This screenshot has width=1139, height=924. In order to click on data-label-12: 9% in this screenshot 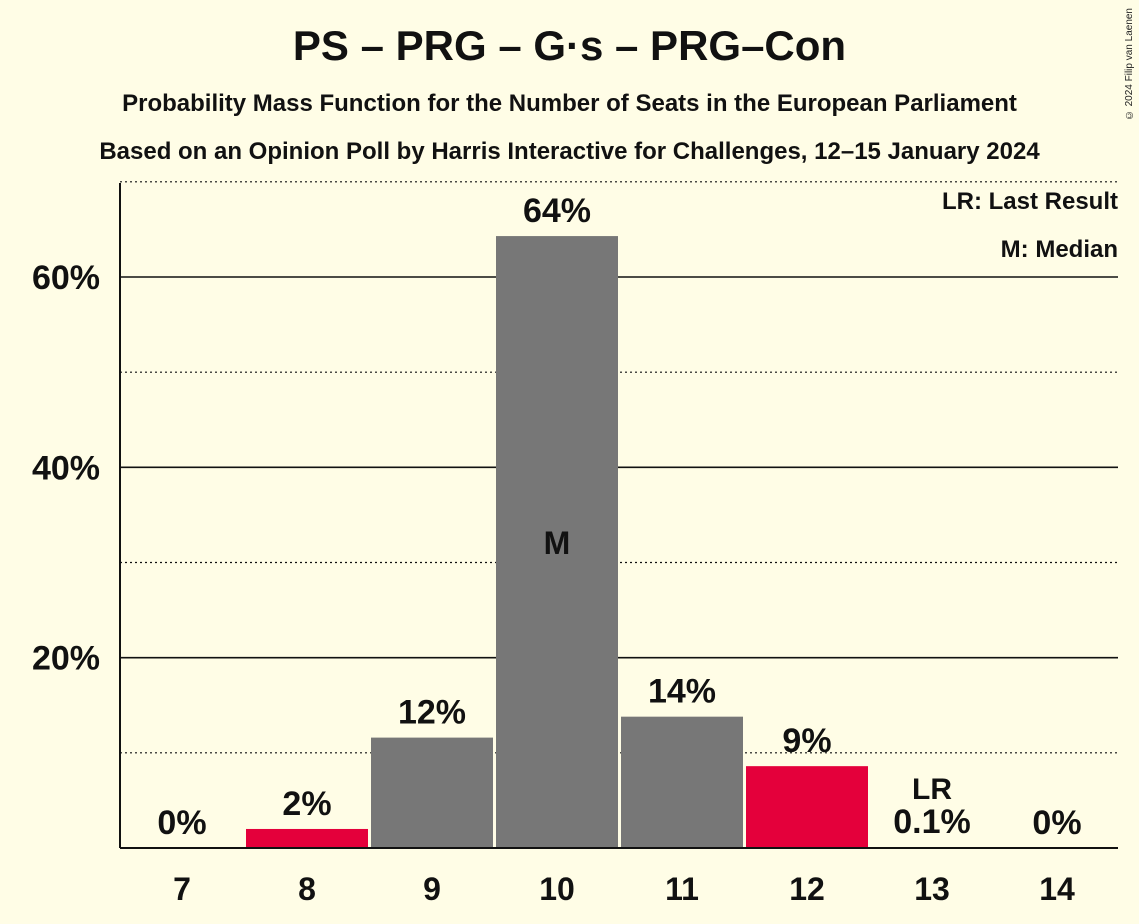, I will do `click(806, 741)`.